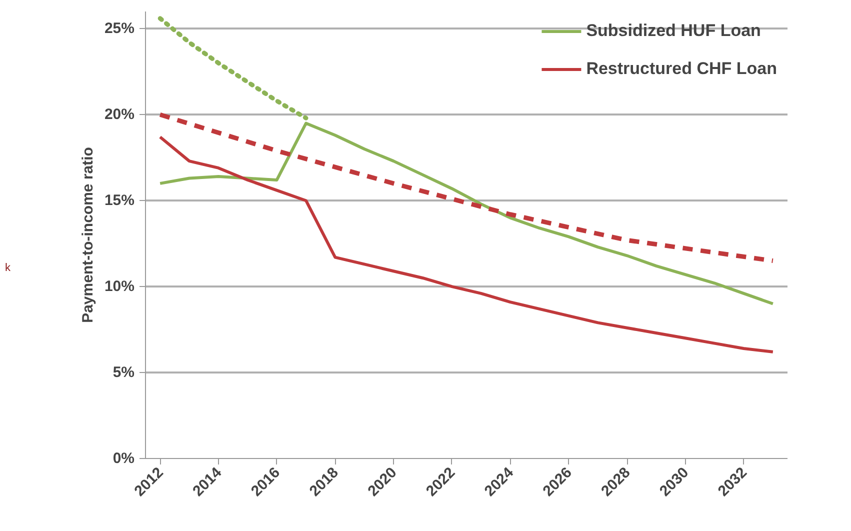 The width and height of the screenshot is (851, 531). What do you see at coordinates (7, 268) in the screenshot?
I see `text: k` at bounding box center [7, 268].